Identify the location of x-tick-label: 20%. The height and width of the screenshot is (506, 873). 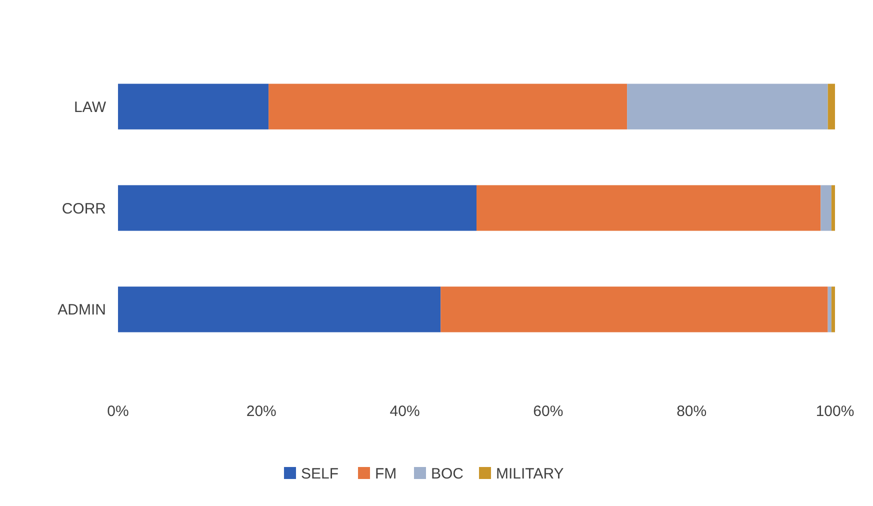
(261, 411).